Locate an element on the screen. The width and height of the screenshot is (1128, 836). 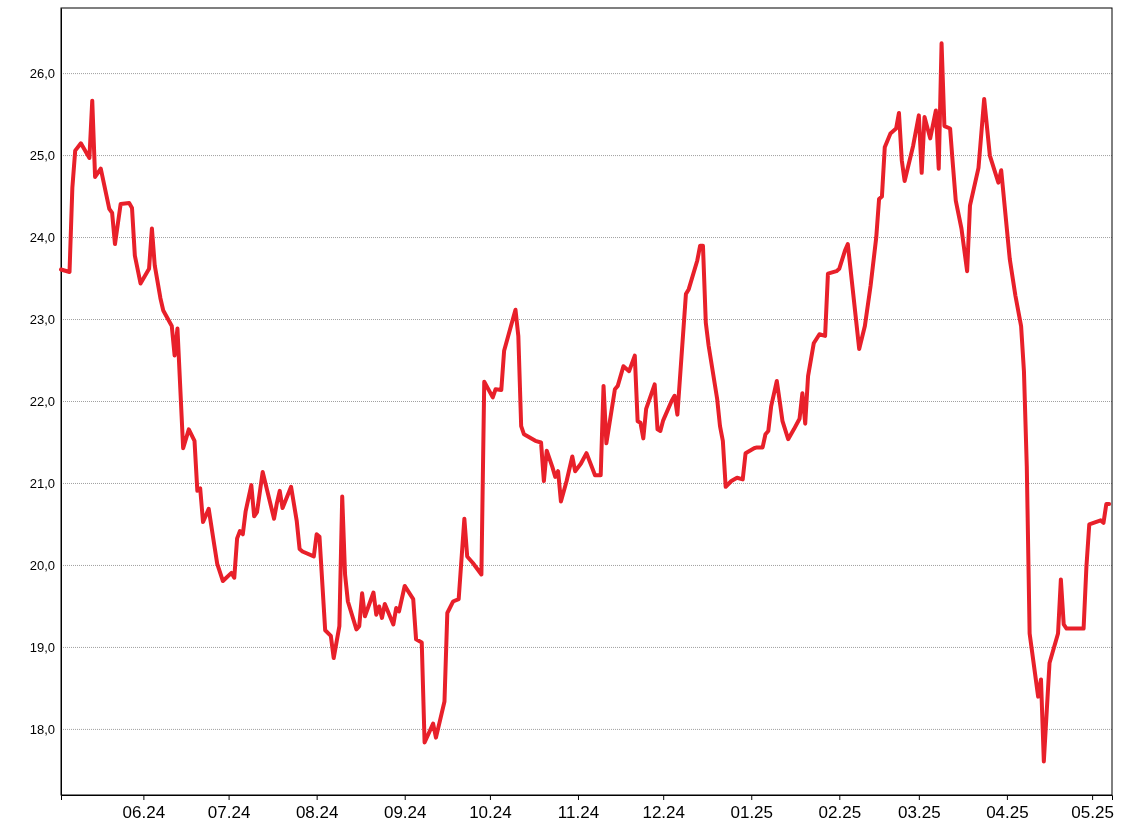
y-tick-label: 25,0 is located at coordinates (42, 156).